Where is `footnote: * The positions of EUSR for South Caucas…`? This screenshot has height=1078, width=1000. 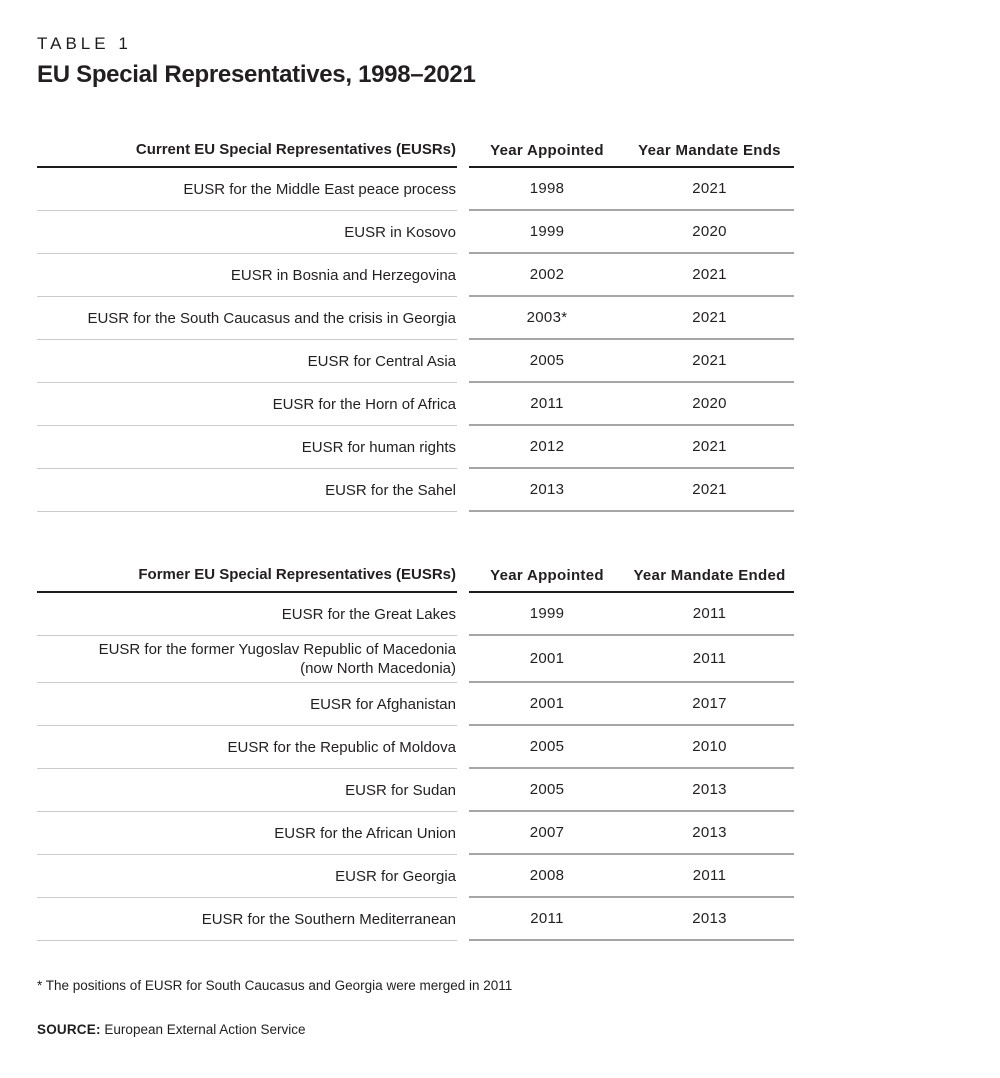 footnote: * The positions of EUSR for South Caucas… is located at coordinates (275, 985).